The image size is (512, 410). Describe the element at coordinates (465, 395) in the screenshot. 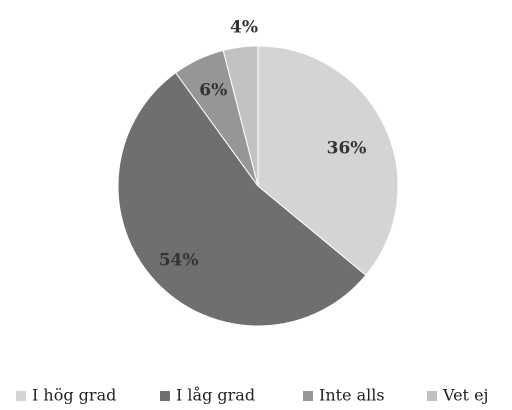

I see `legend-label-4: Vet ej` at that location.